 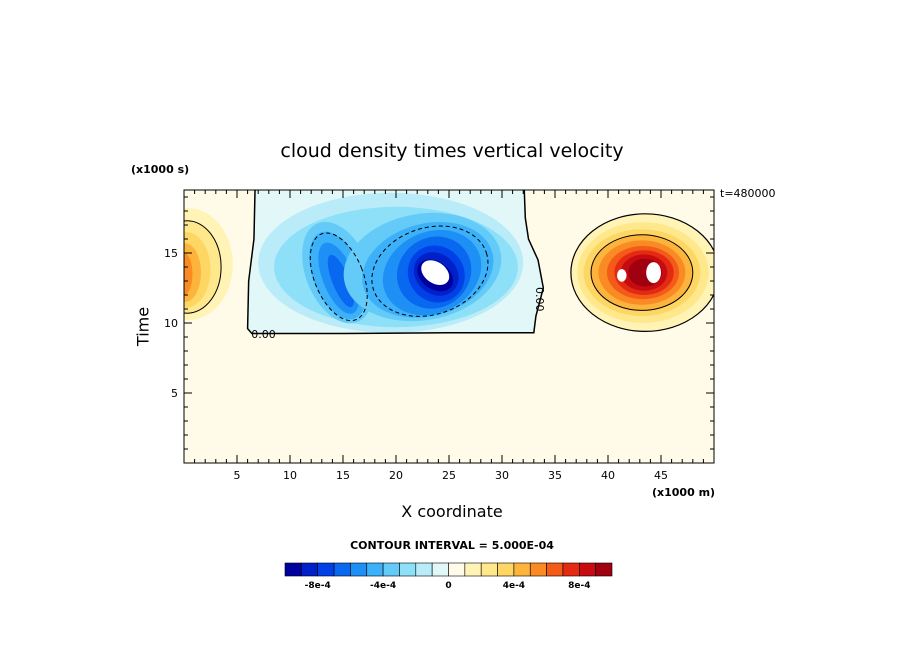 I want to click on contour-interval-note: CONTOUR INTERVAL = 5.000E-04, so click(x=452, y=545).